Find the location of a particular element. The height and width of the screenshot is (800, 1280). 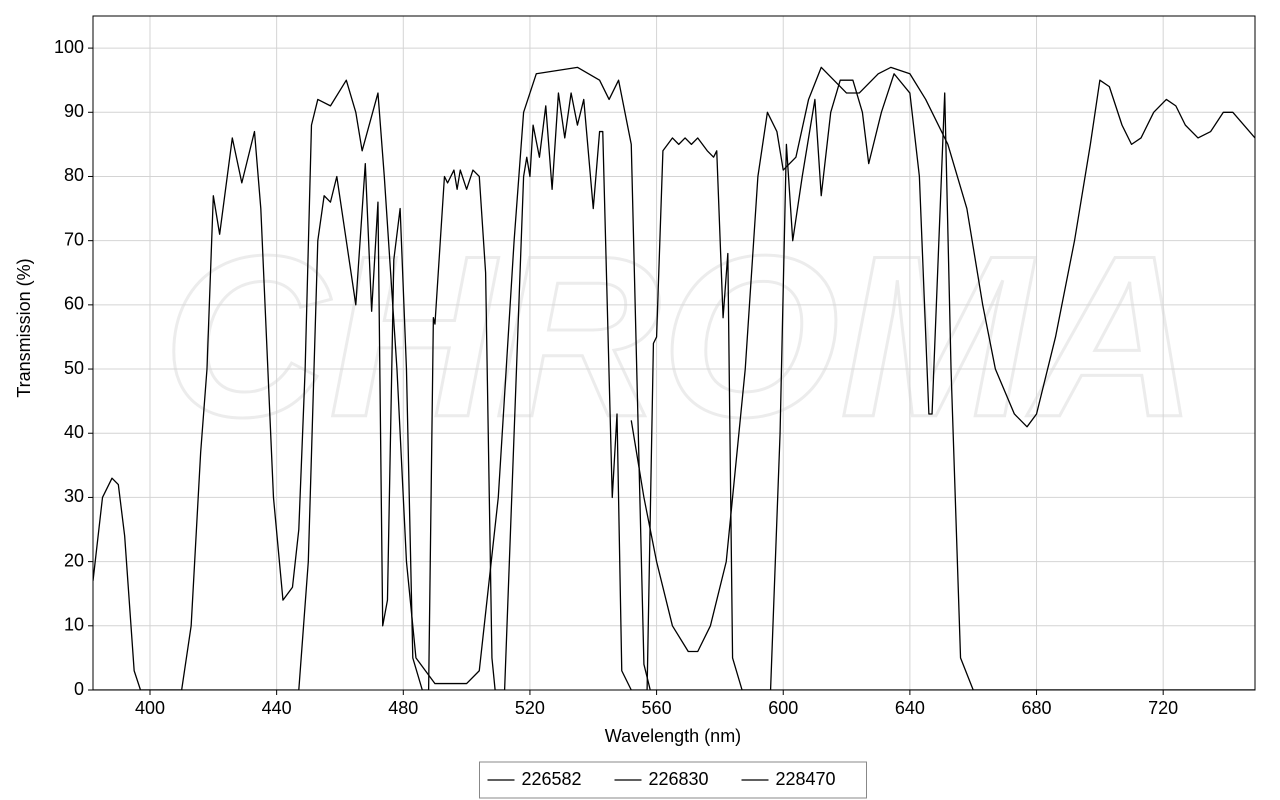

y-tick-label: 10 is located at coordinates (74, 625).